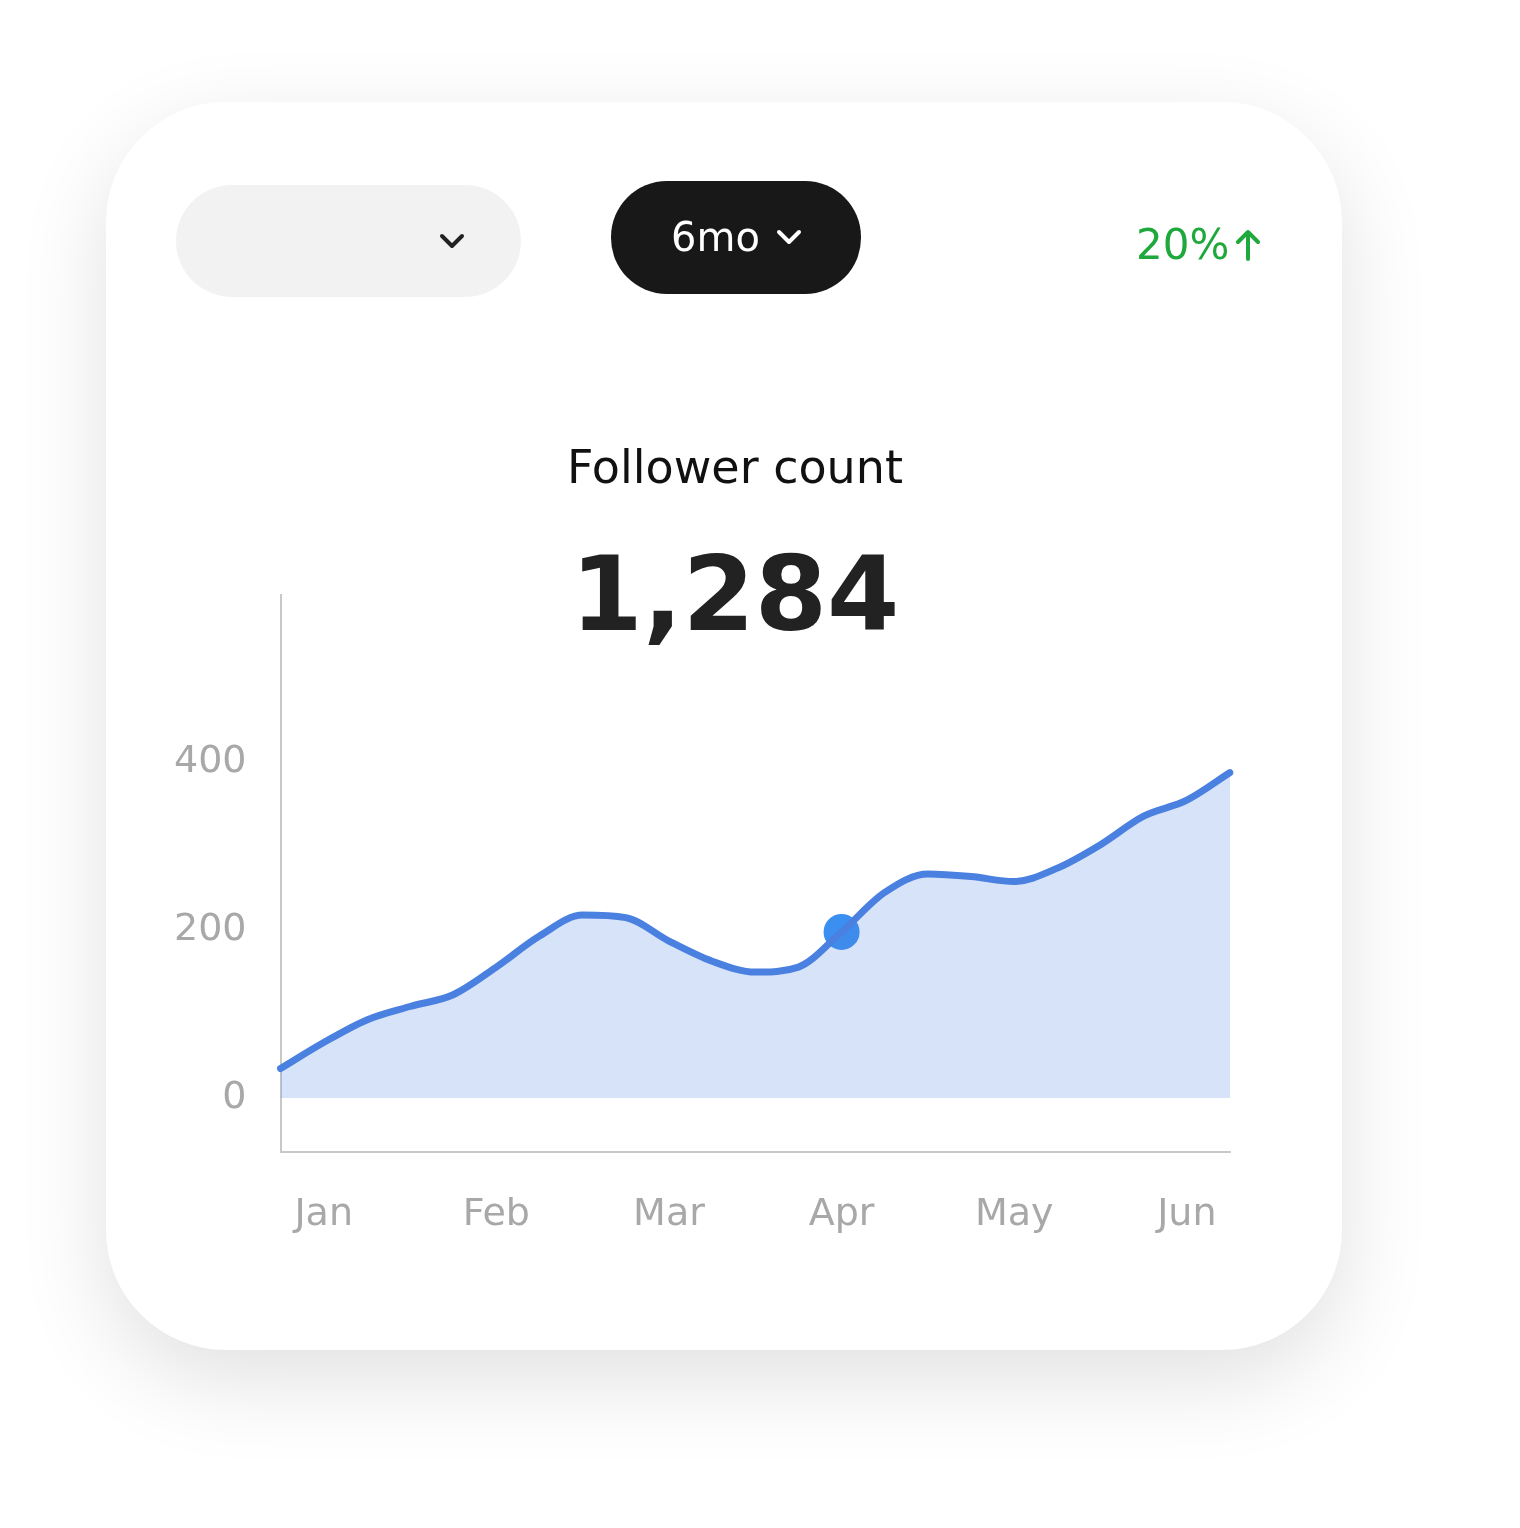 Image resolution: width=1520 pixels, height=1528 pixels. I want to click on x-tick-label: Jun, so click(1186, 1212).